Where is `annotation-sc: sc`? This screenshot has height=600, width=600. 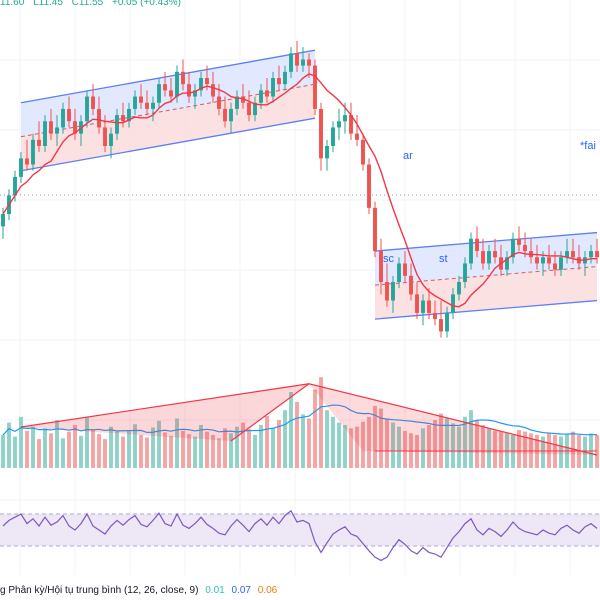 annotation-sc: sc is located at coordinates (388, 259).